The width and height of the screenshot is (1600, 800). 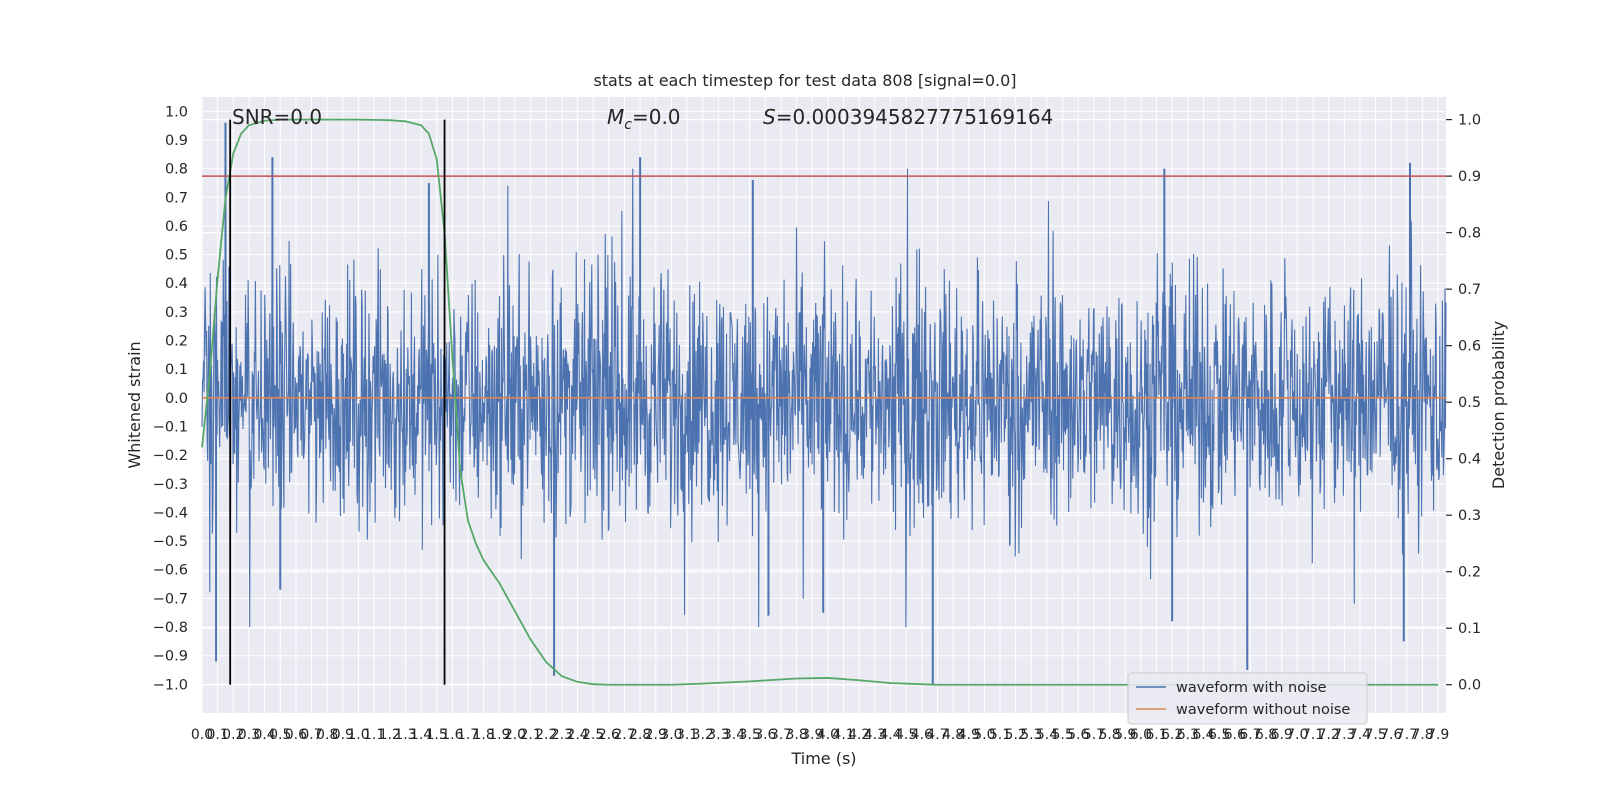 What do you see at coordinates (176, 227) in the screenshot?
I see `y-tick-label: 0.6` at bounding box center [176, 227].